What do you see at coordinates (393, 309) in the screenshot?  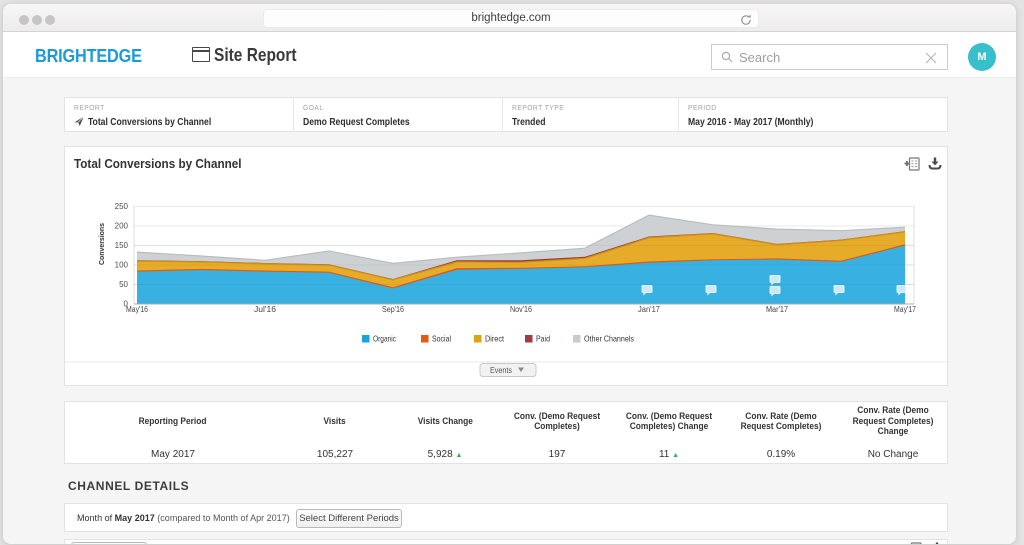 I see `svg-text: Sep'16` at bounding box center [393, 309].